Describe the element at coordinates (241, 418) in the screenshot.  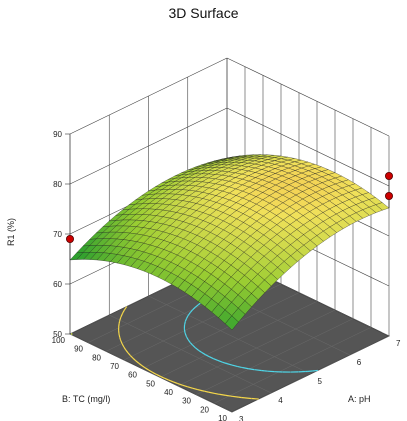
I see `x-tick-label: 3` at that location.